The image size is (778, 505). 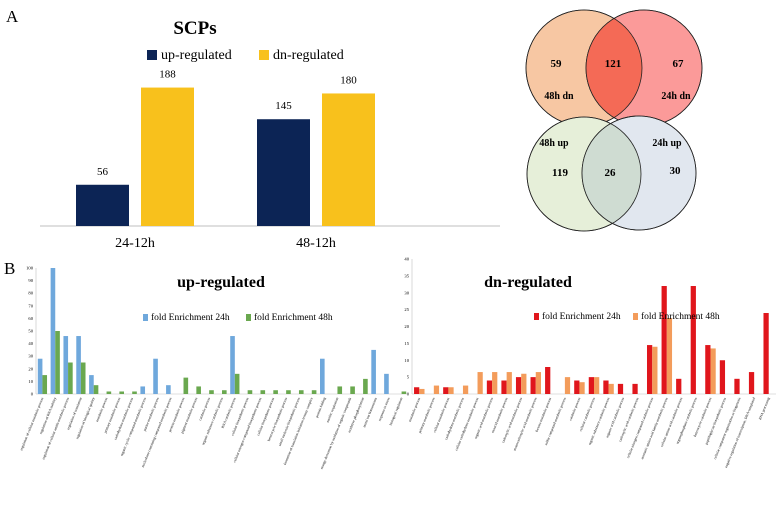 I want to click on venn-up-diagram: 119 30 26 48h up 24h up, so click(x=611, y=173).